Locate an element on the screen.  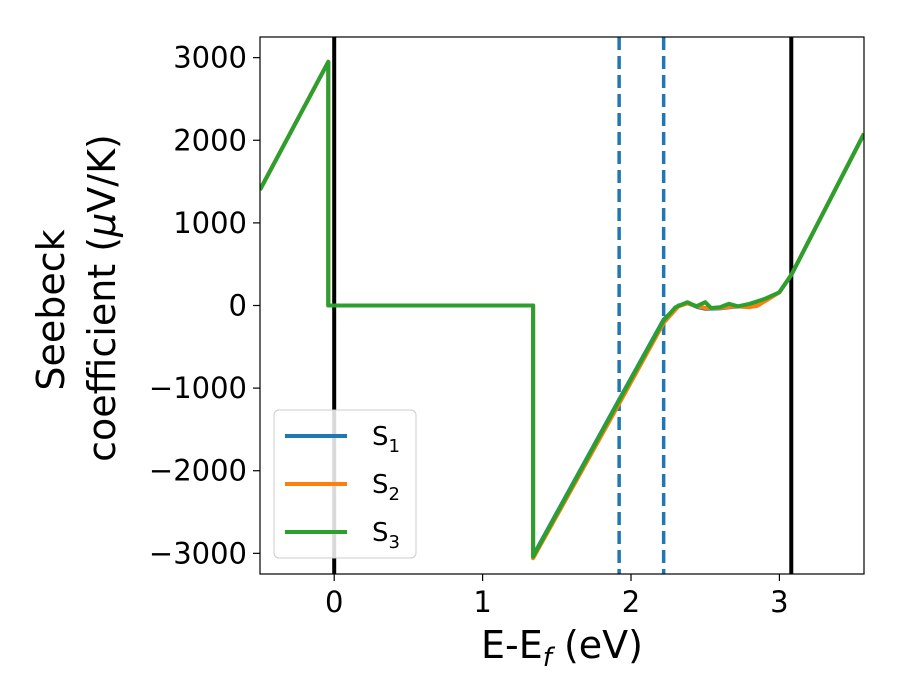
y-tick-label: 0 is located at coordinates (238, 306).